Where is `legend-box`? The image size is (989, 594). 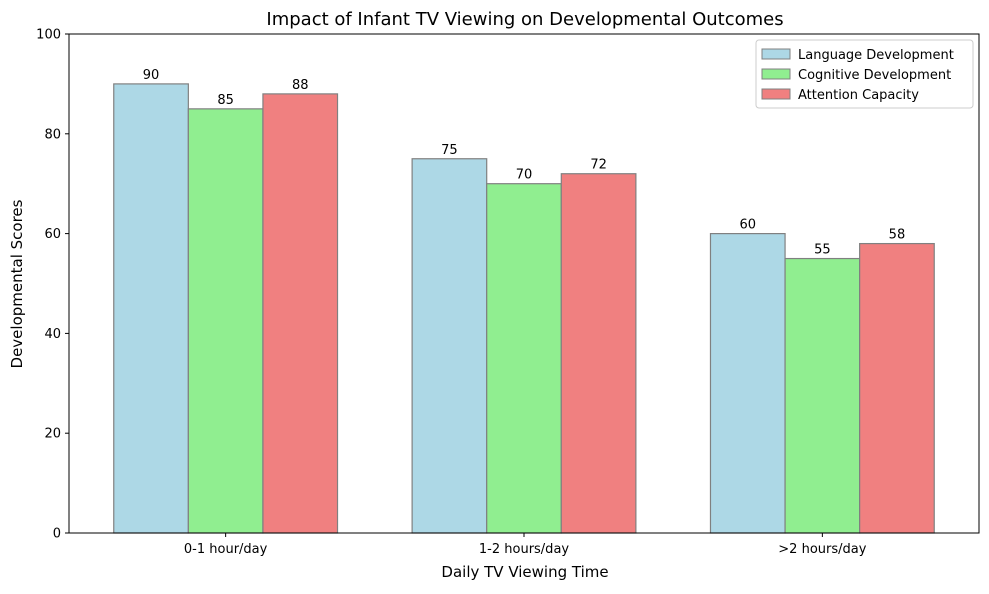
legend-box is located at coordinates (864, 74).